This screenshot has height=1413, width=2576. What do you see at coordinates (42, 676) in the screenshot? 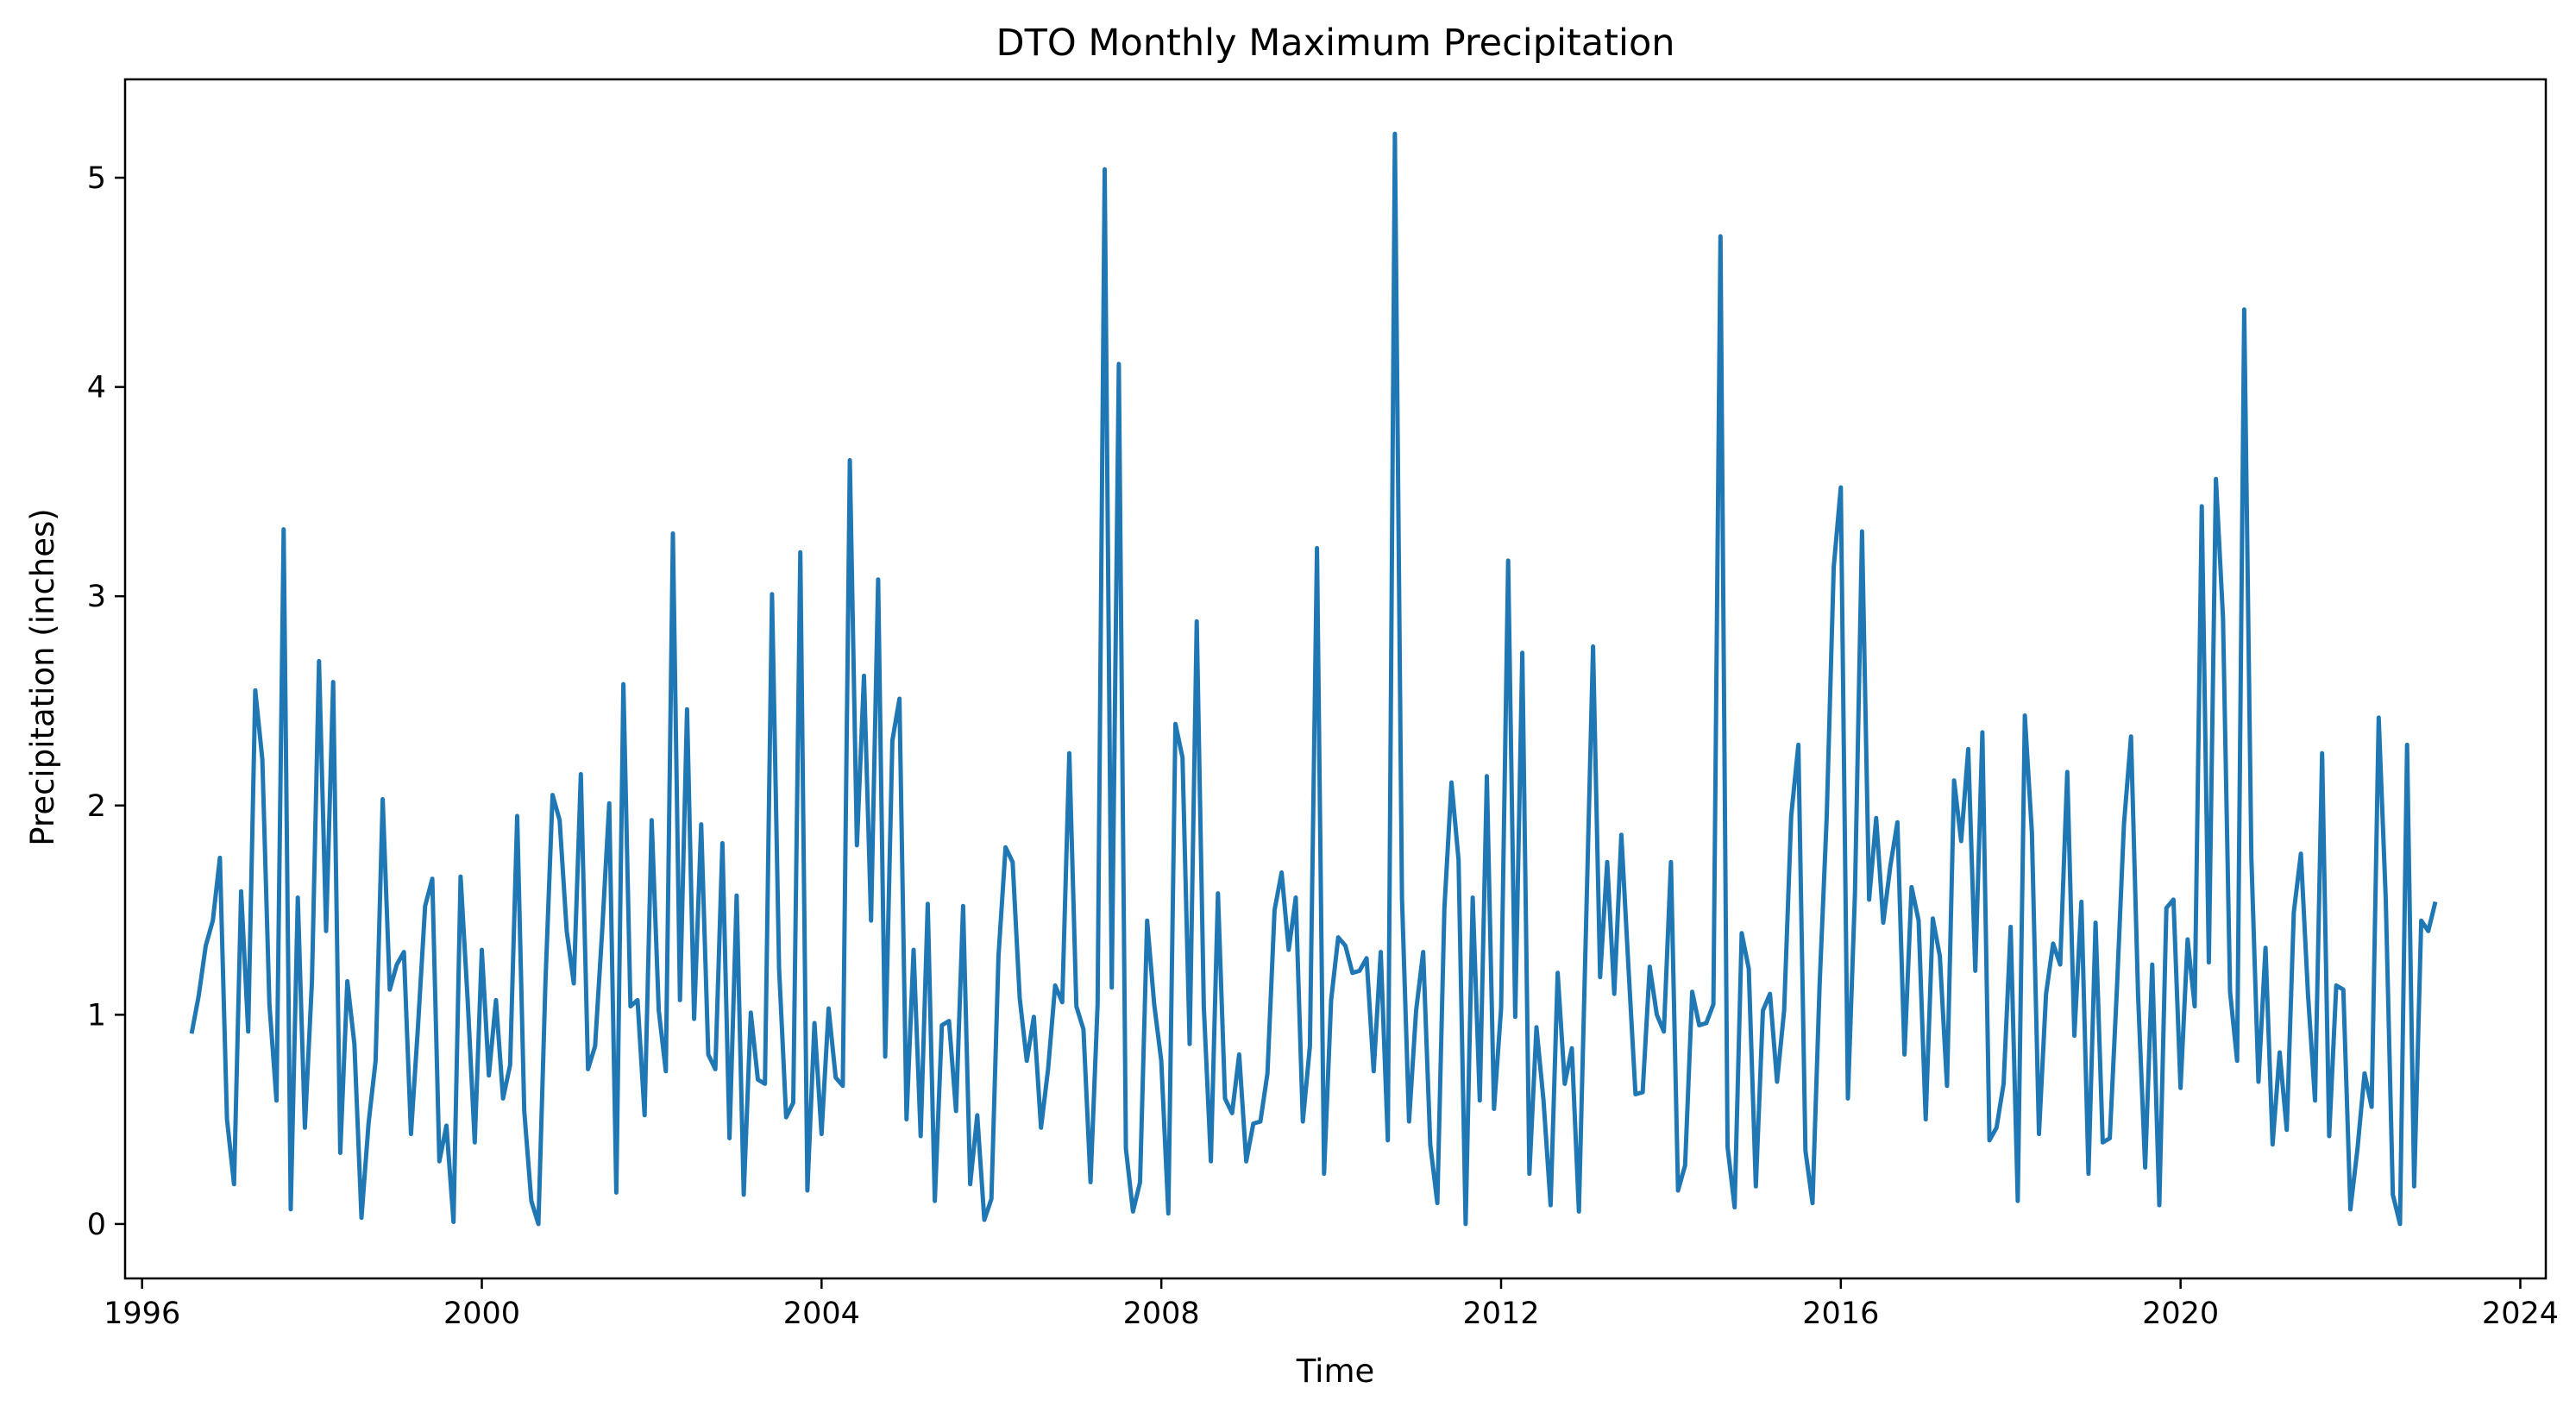
I see `y-axis-label: Precipitation (inches)` at bounding box center [42, 676].